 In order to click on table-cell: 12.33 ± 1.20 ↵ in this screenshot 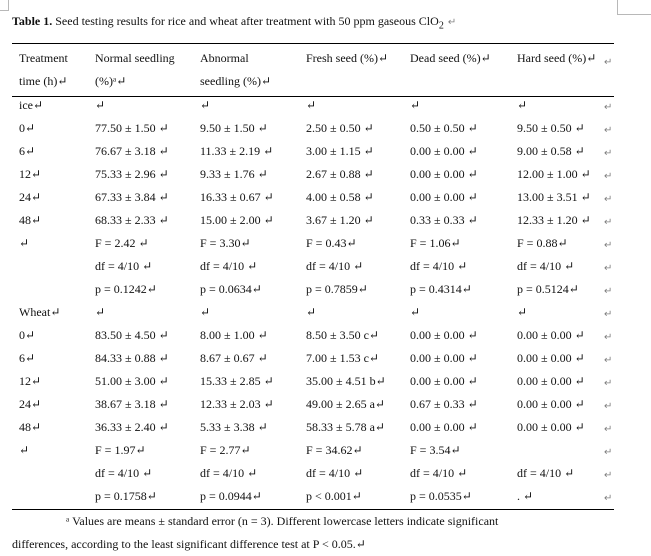, I will do `click(554, 220)`.